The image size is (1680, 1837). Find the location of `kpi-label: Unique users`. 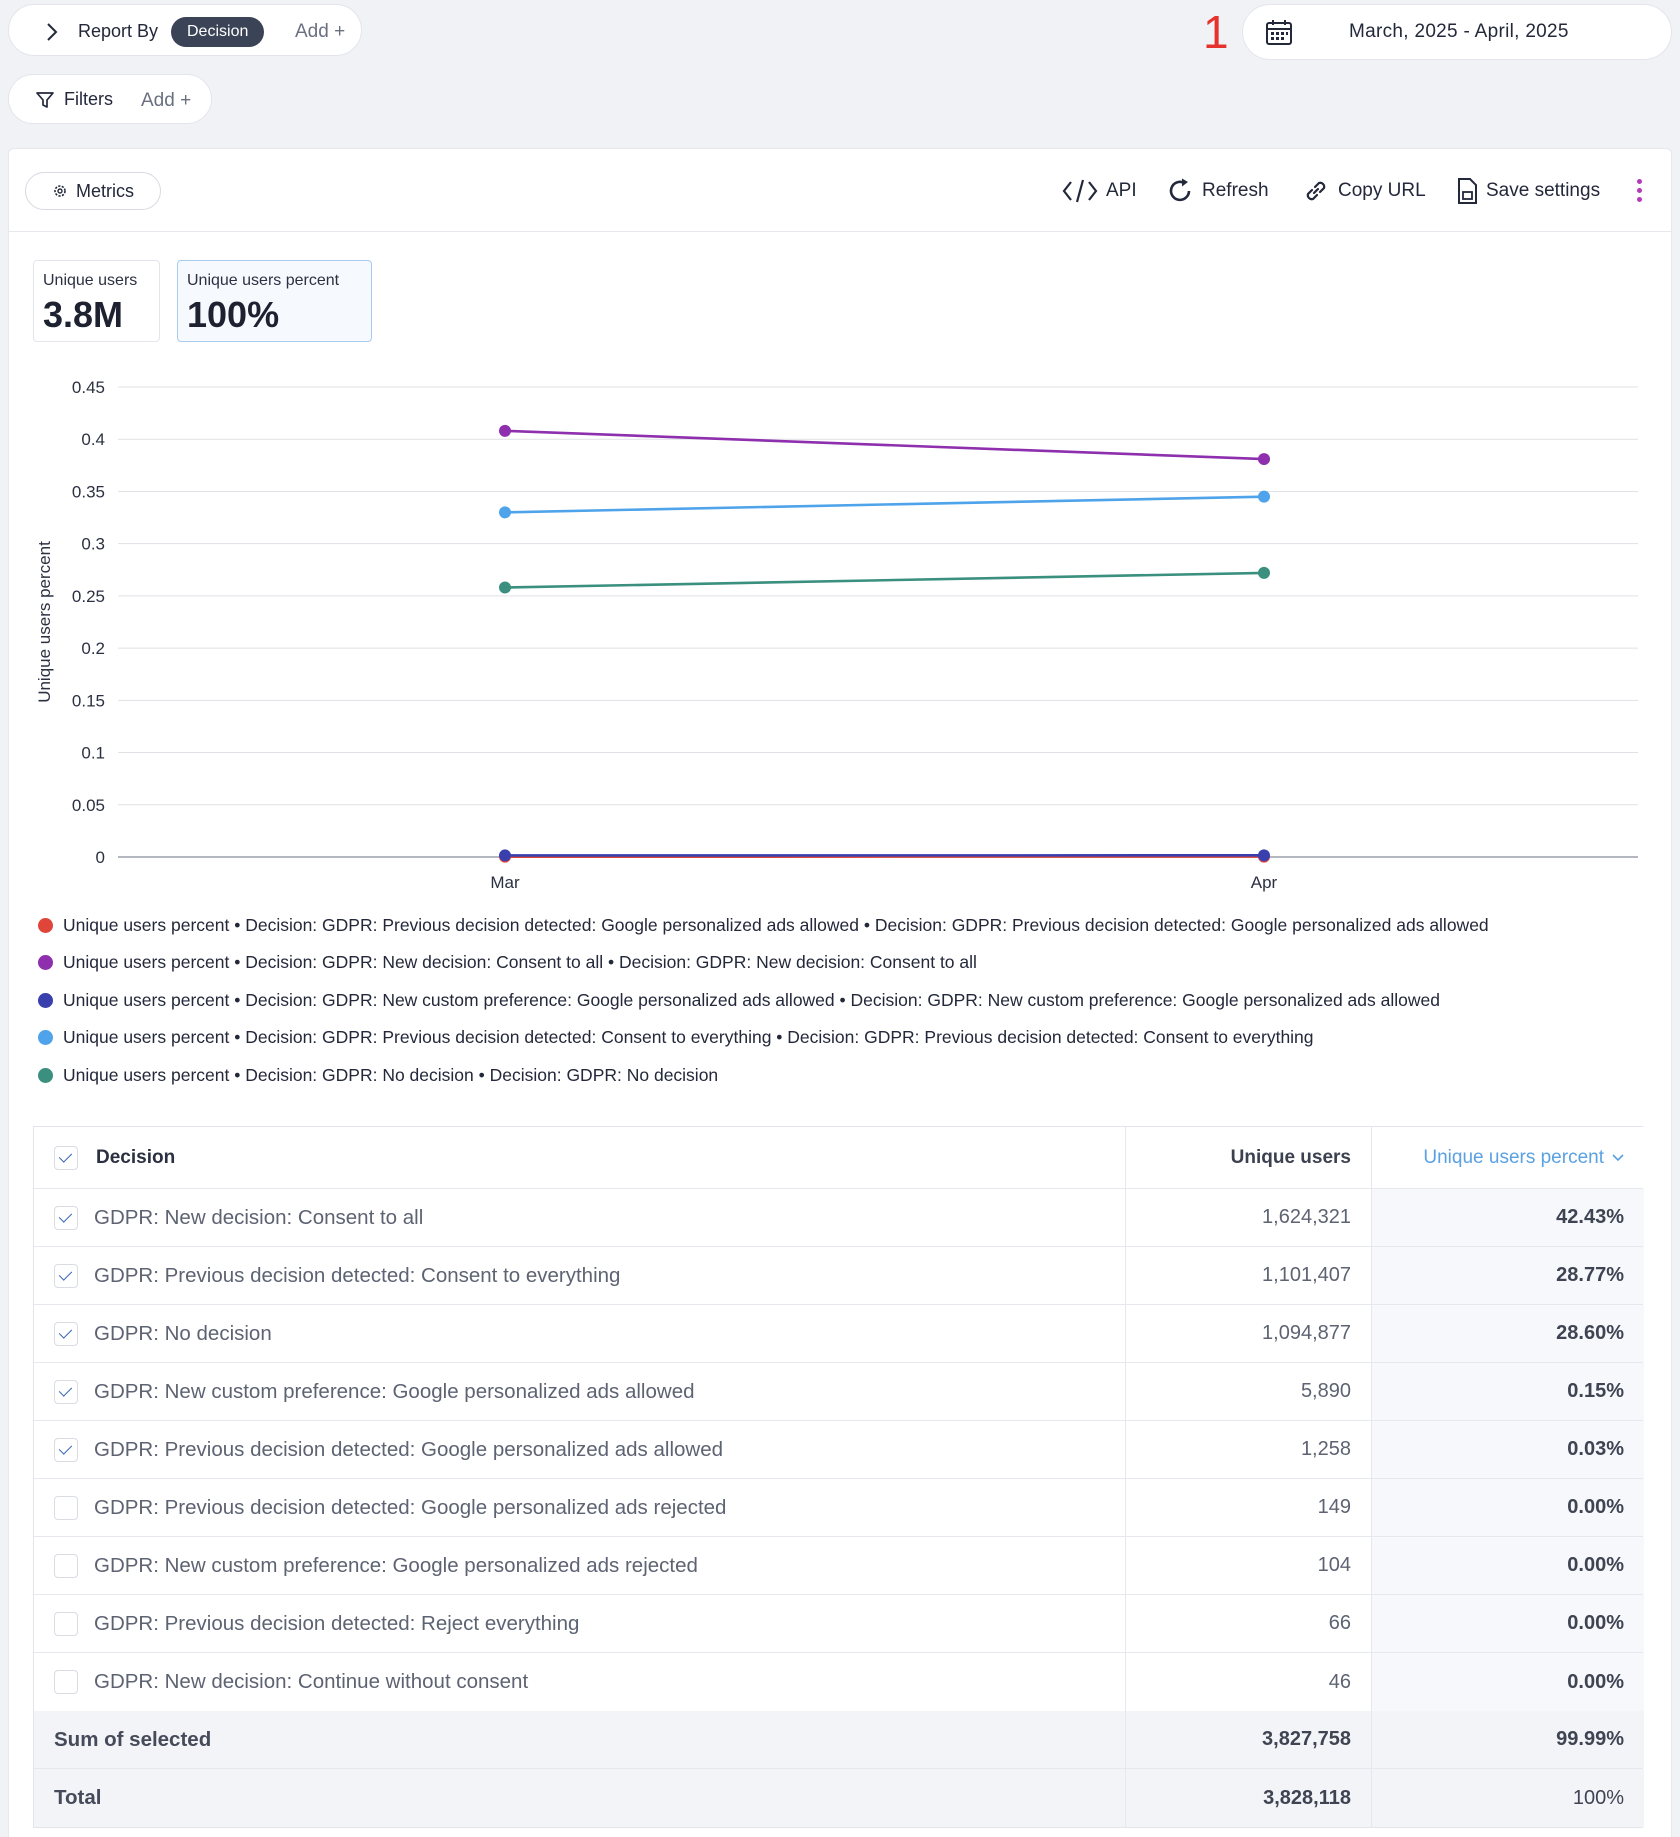

kpi-label: Unique users is located at coordinates (90, 280).